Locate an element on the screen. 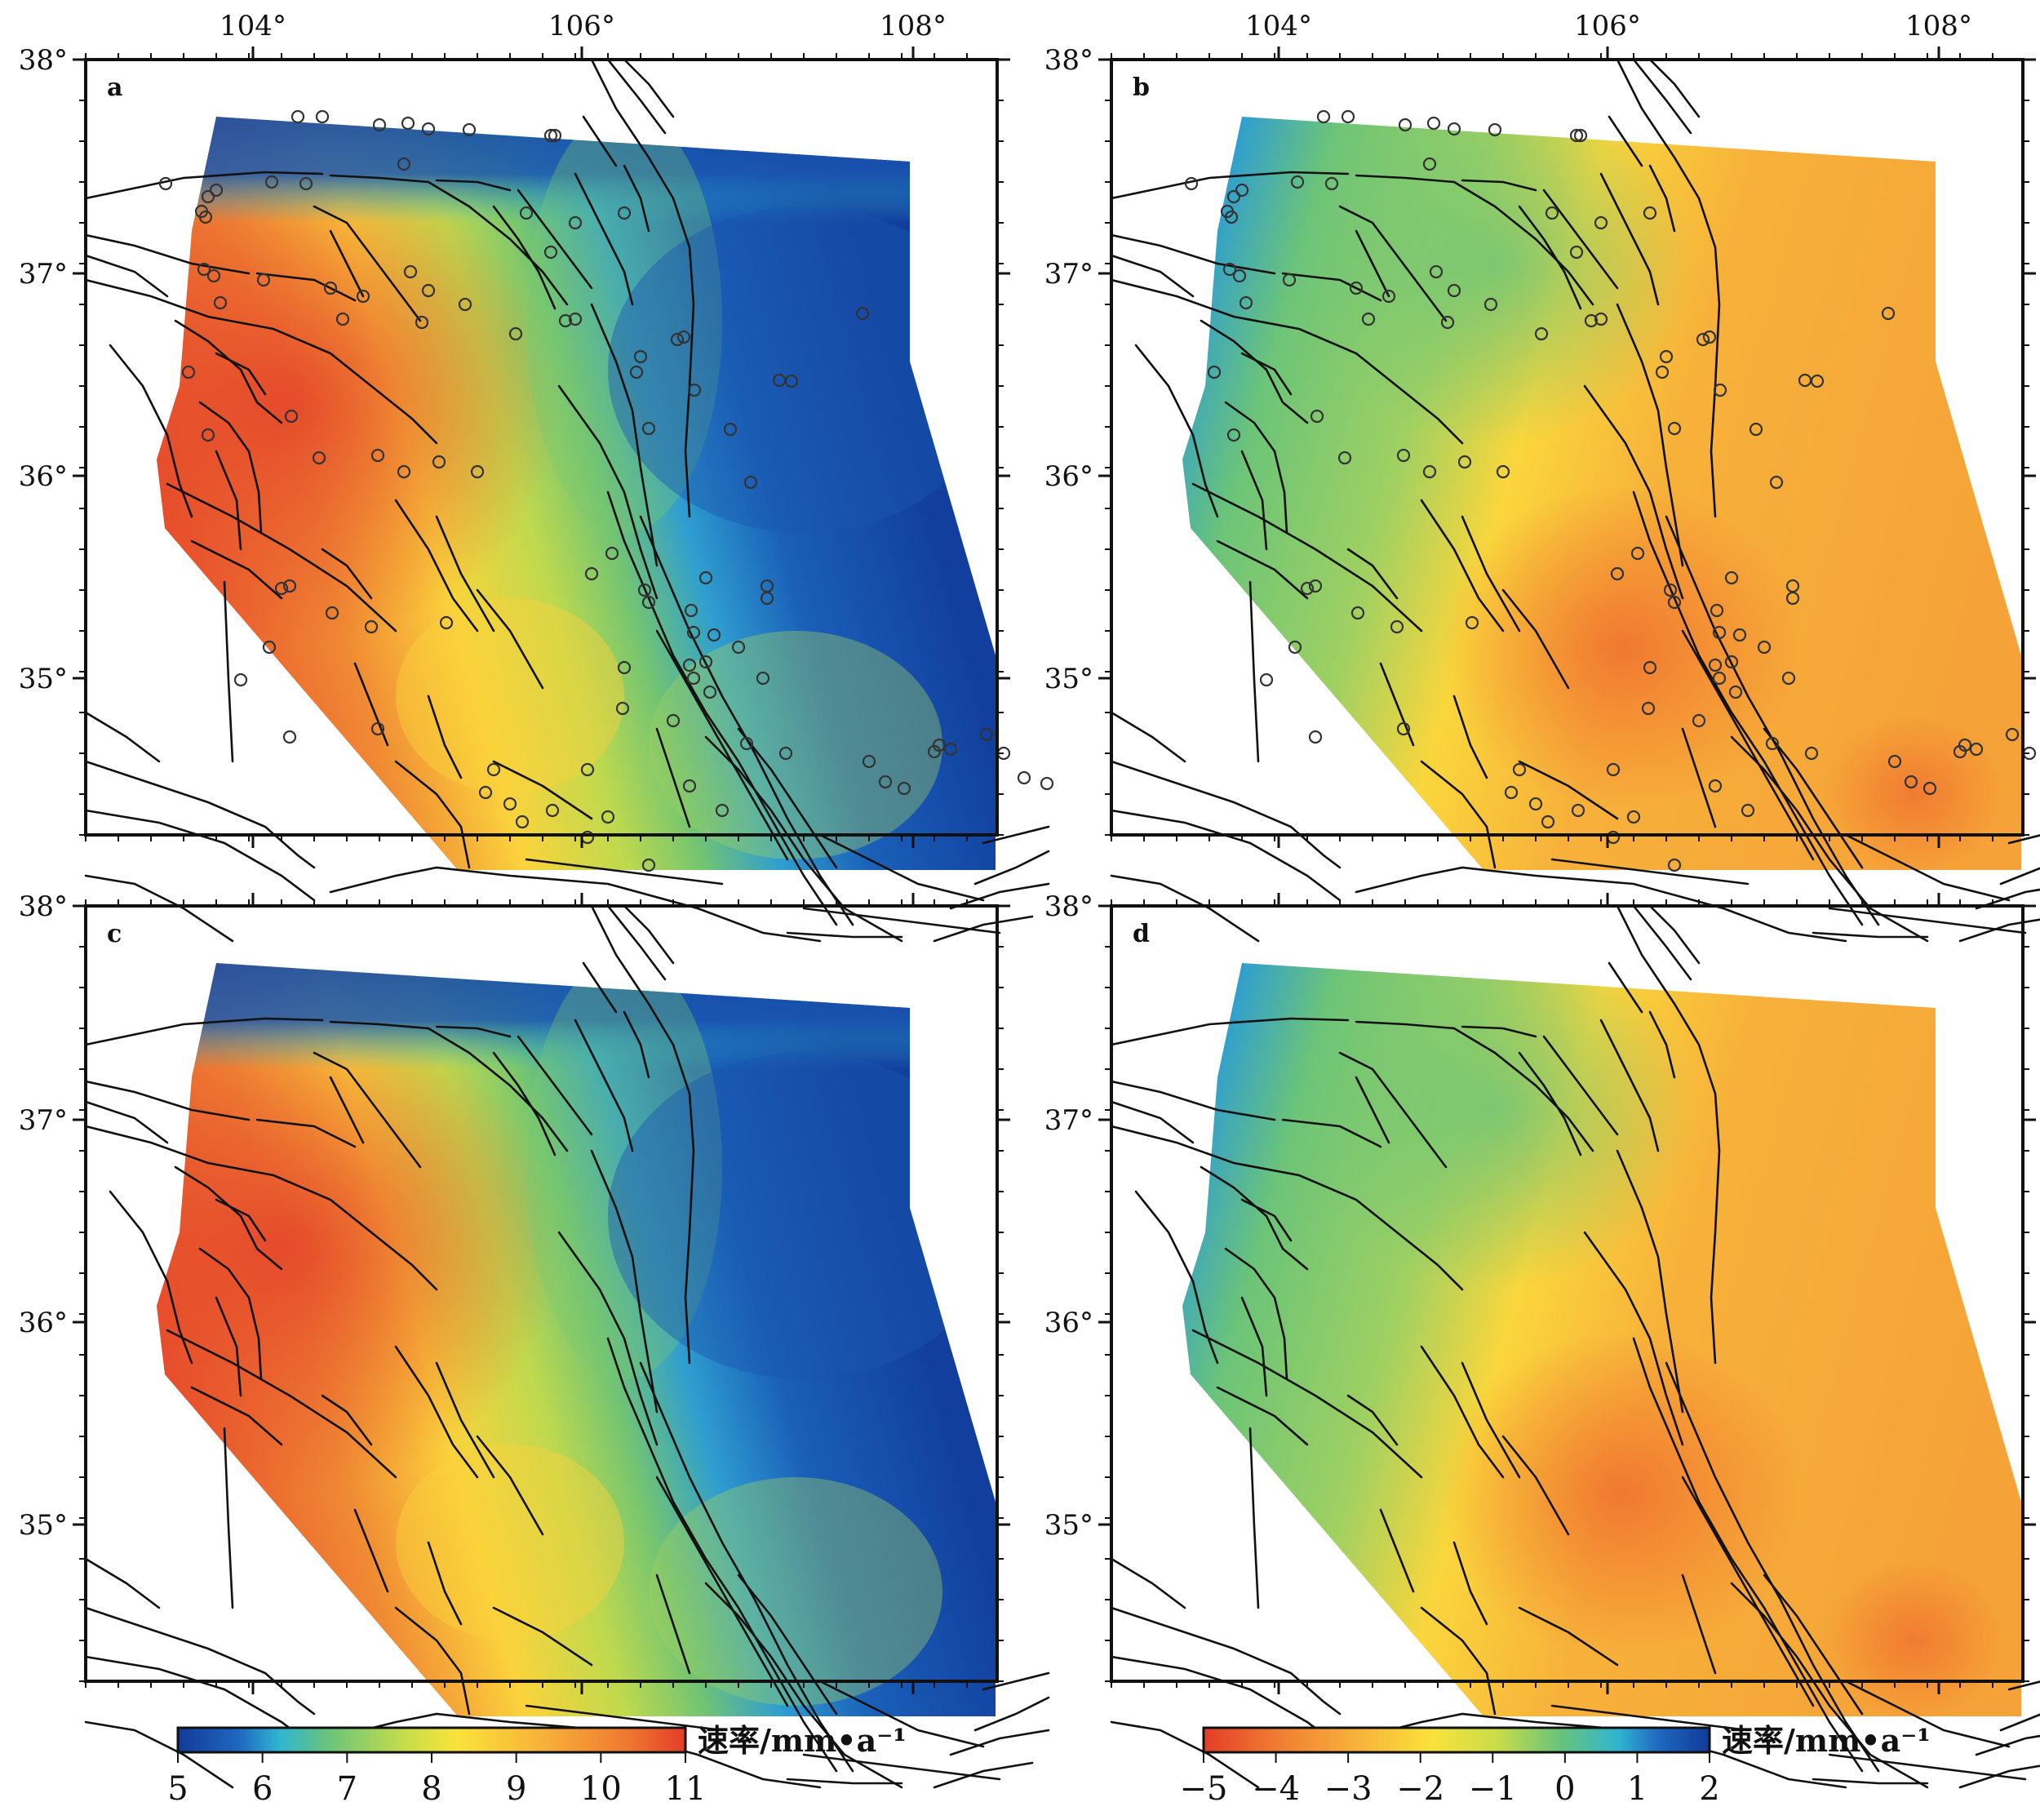 The height and width of the screenshot is (1820, 2040). panel-c-label: c is located at coordinates (115, 934).